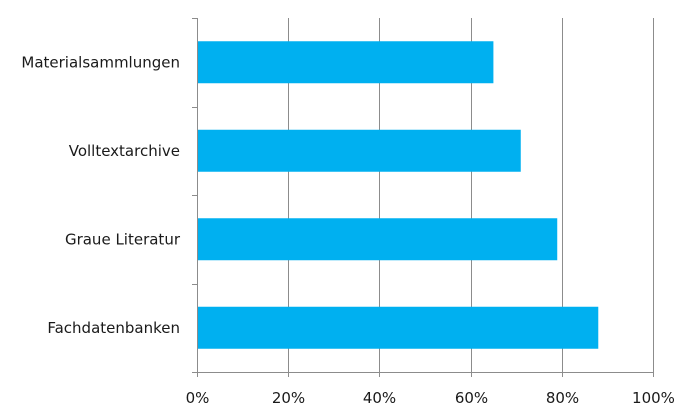 Image resolution: width=695 pixels, height=419 pixels. Describe the element at coordinates (113, 328) in the screenshot. I see `y-category-label: Fachdatenbanken` at that location.